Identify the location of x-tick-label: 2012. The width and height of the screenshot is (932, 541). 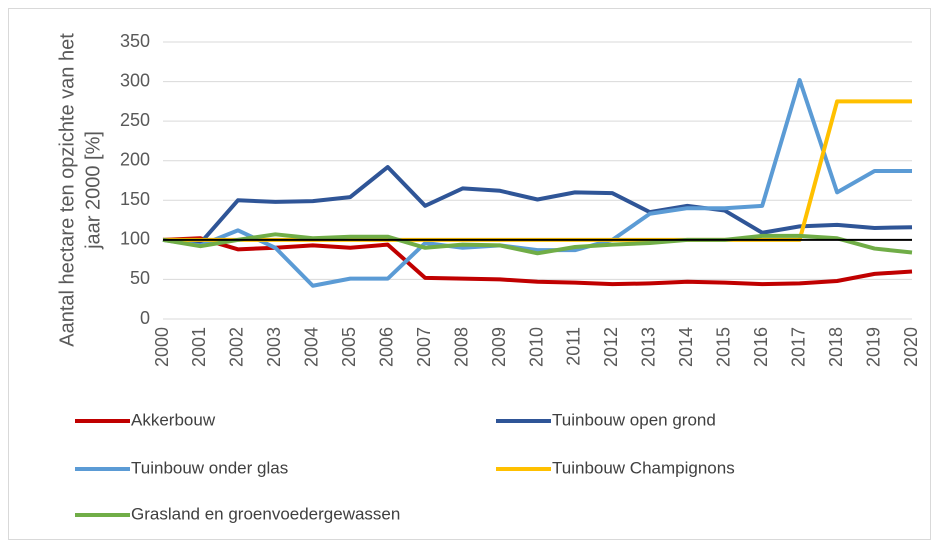
(611, 347).